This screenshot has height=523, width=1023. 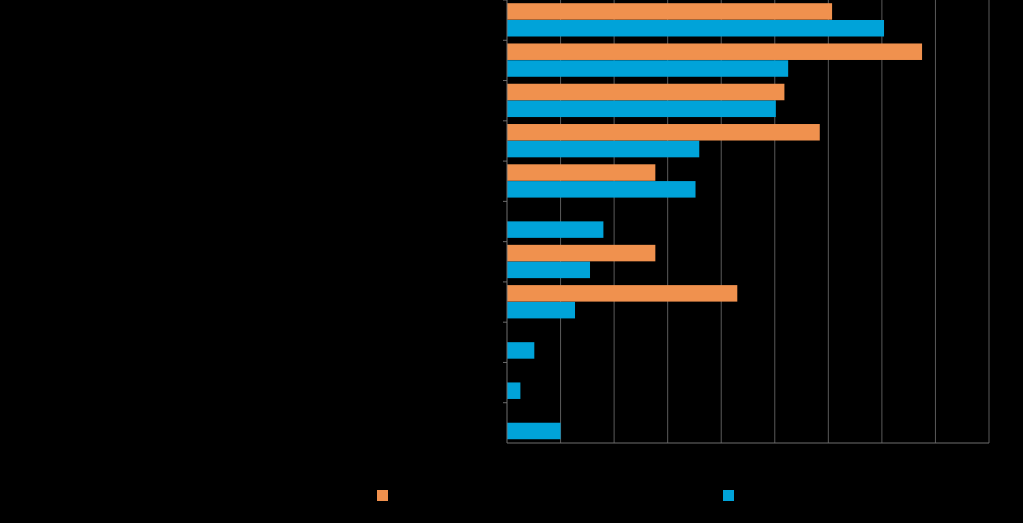 I want to click on legend, so click(x=555, y=495).